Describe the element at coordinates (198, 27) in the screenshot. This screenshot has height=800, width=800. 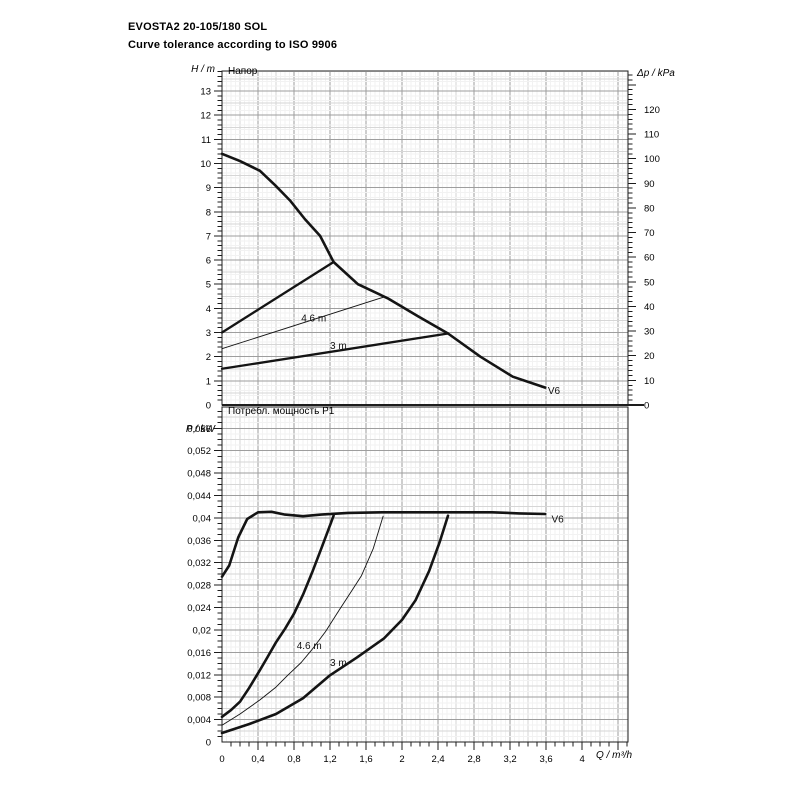
I see `page-title: EVOSTA2 20-105/180 SOL` at that location.